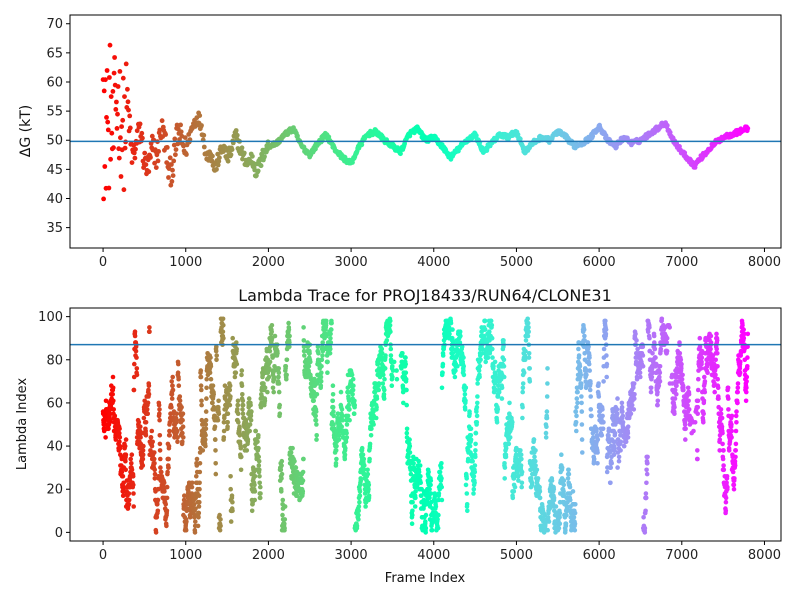 This screenshot has height=600, width=800. What do you see at coordinates (54, 141) in the screenshot?
I see `delta-g-y-tick-label: 50` at bounding box center [54, 141].